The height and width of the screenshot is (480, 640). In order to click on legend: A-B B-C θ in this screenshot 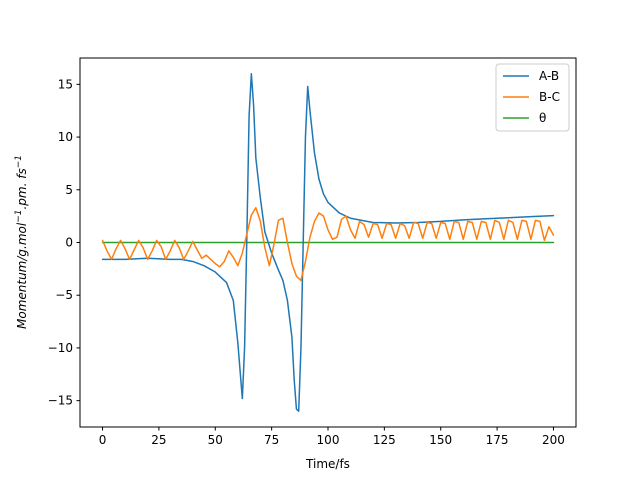, I will do `click(532, 97)`.